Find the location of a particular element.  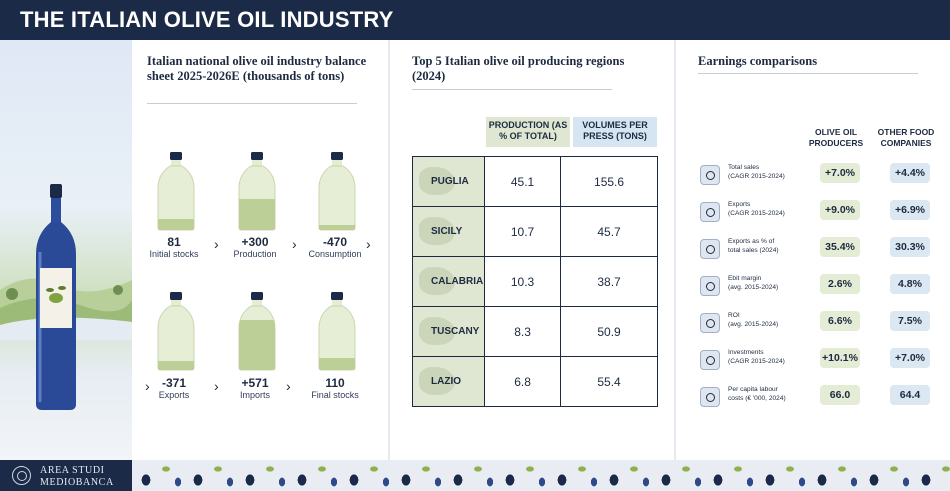

region-production-pct: 10.3 is located at coordinates (522, 281).